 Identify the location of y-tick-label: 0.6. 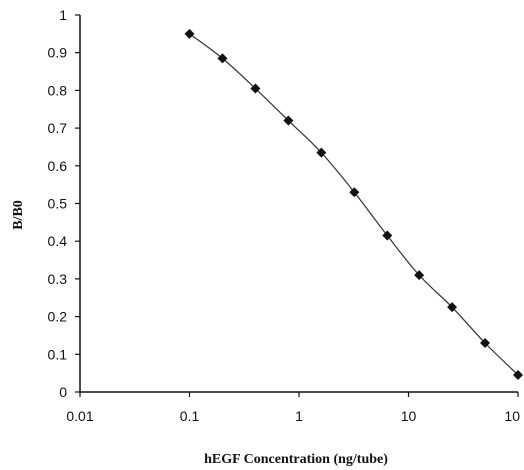
(58, 166).